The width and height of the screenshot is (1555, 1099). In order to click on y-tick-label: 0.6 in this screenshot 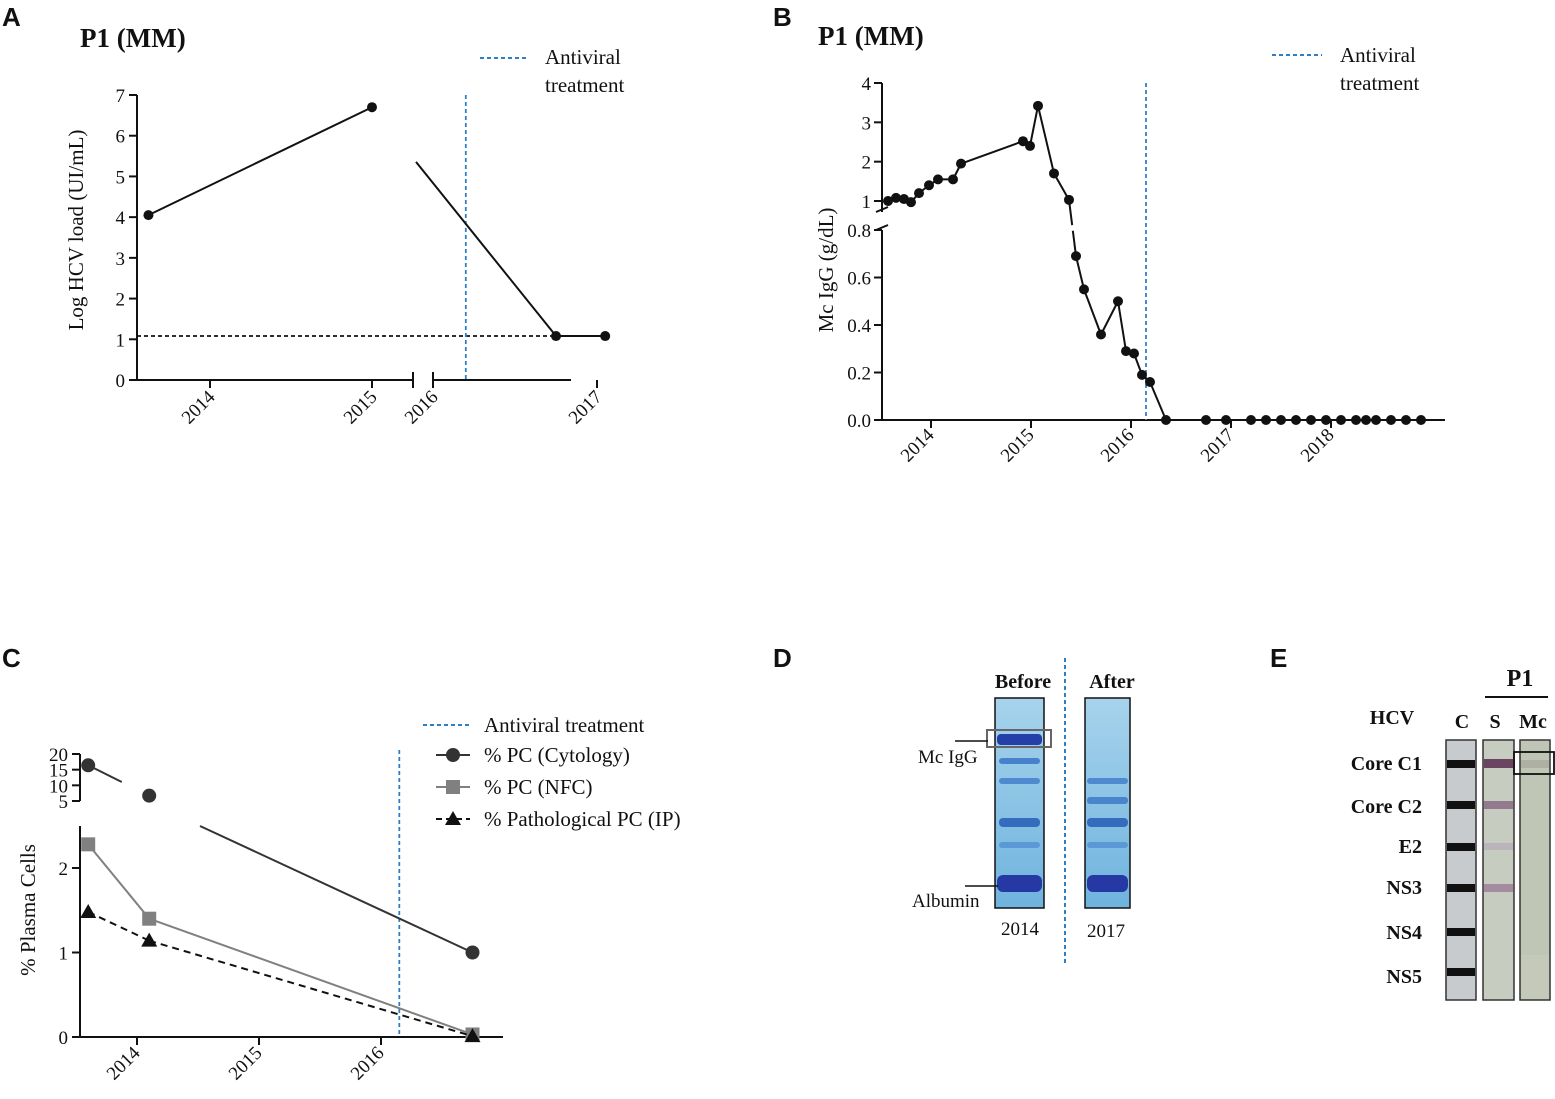, I will do `click(859, 279)`.